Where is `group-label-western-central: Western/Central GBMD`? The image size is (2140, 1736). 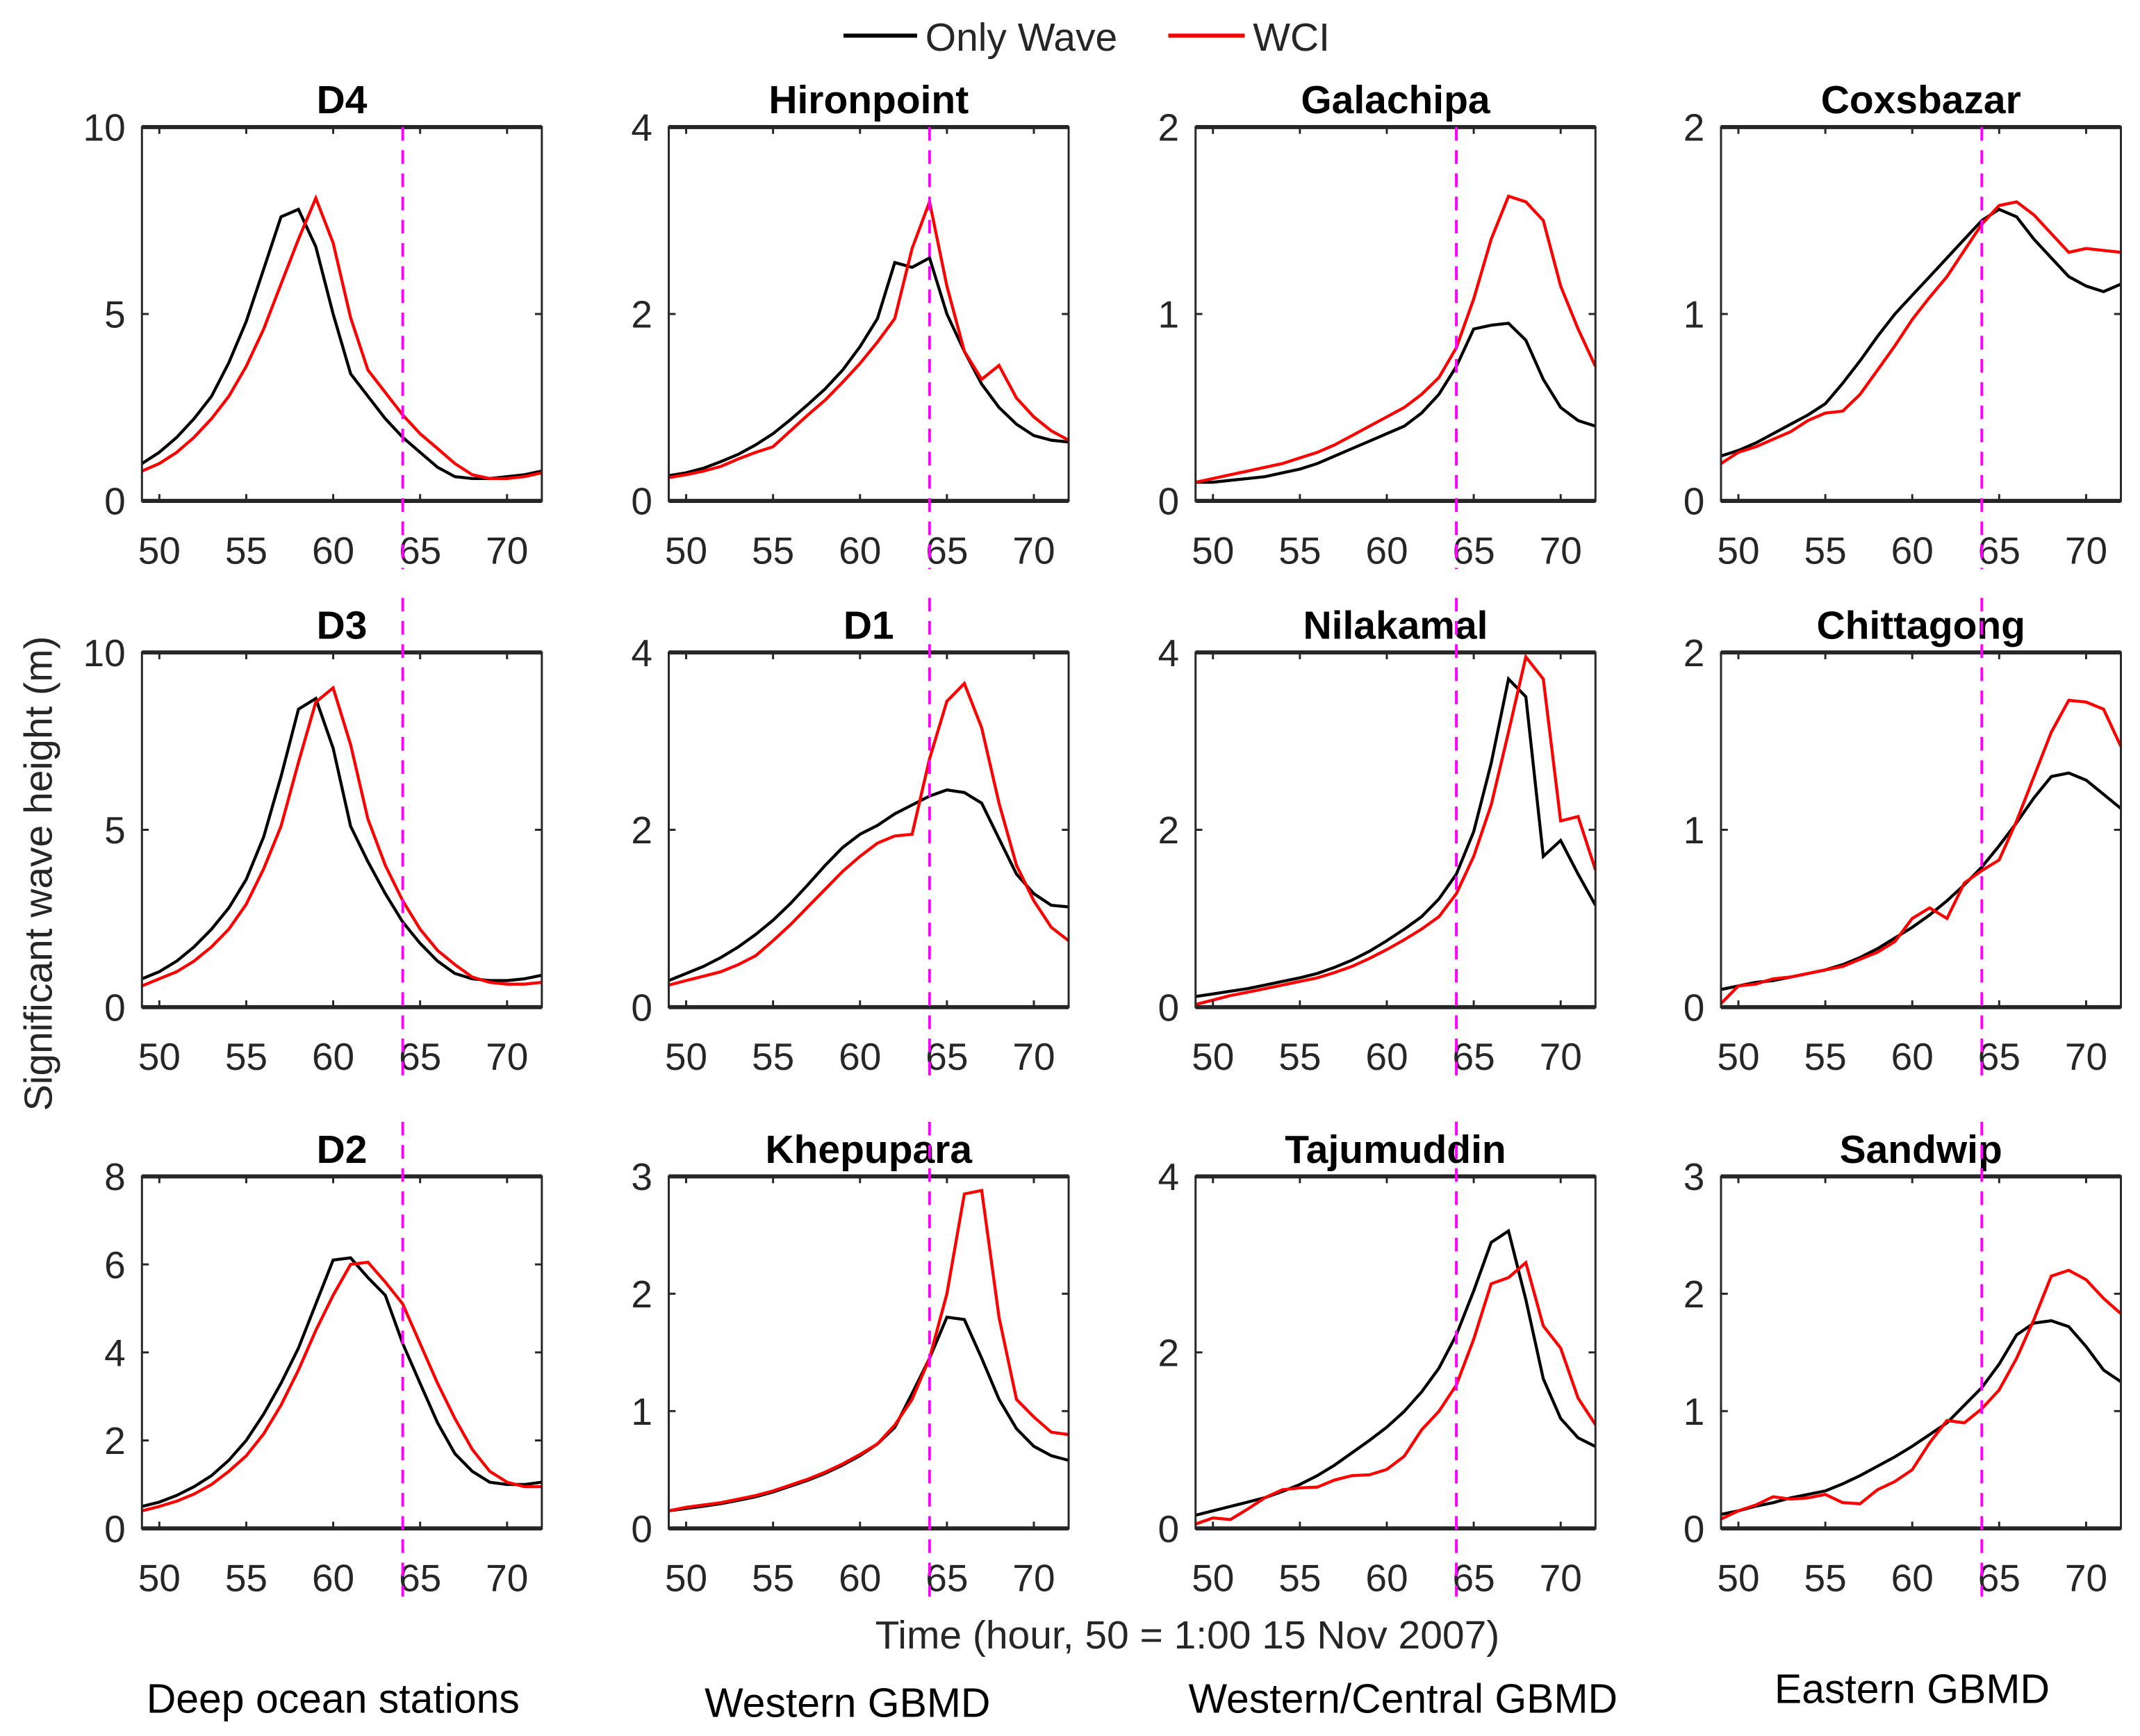 group-label-western-central: Western/Central GBMD is located at coordinates (1403, 1698).